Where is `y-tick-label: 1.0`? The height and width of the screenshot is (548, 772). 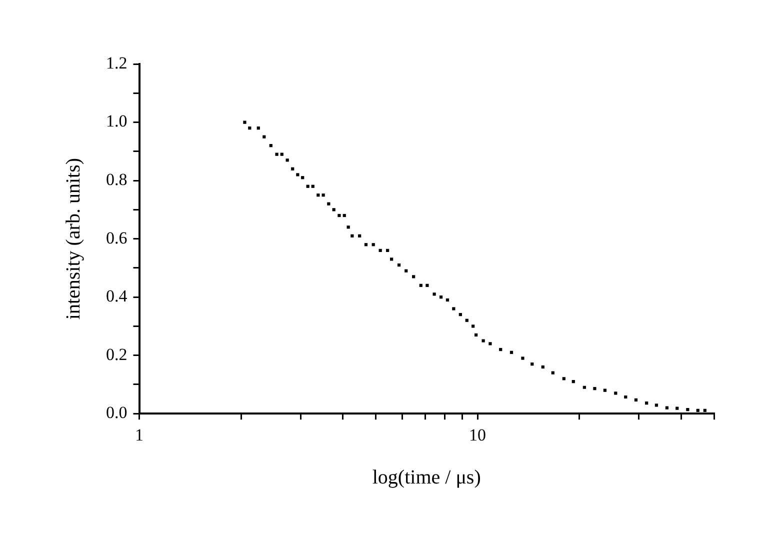 y-tick-label: 1.0 is located at coordinates (117, 121).